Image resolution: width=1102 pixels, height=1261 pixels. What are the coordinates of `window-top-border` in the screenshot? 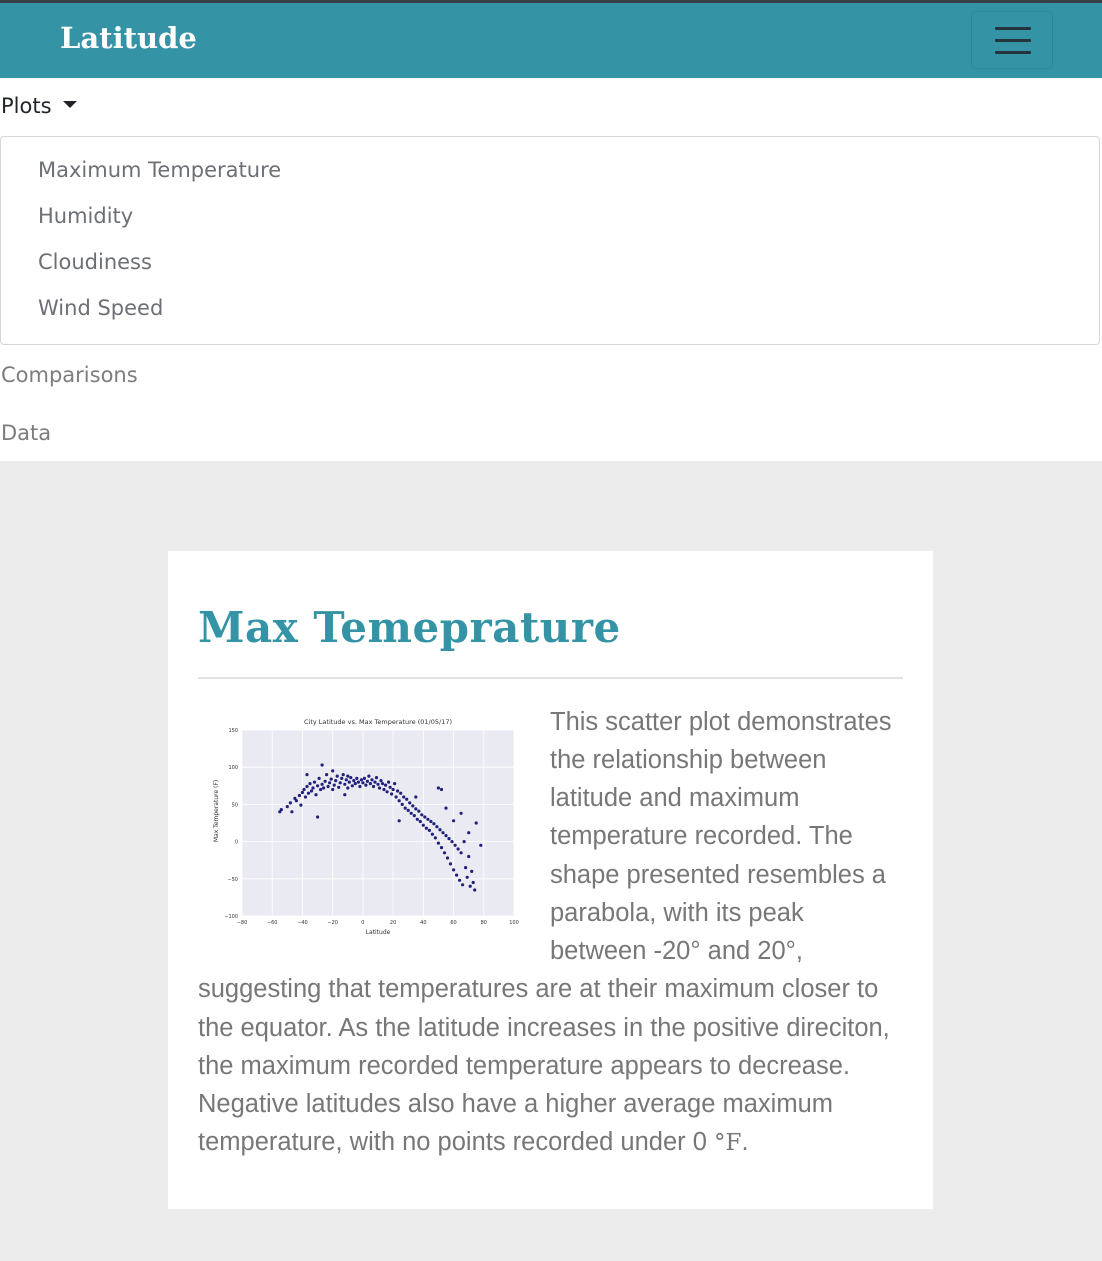 It's located at (551, 1).